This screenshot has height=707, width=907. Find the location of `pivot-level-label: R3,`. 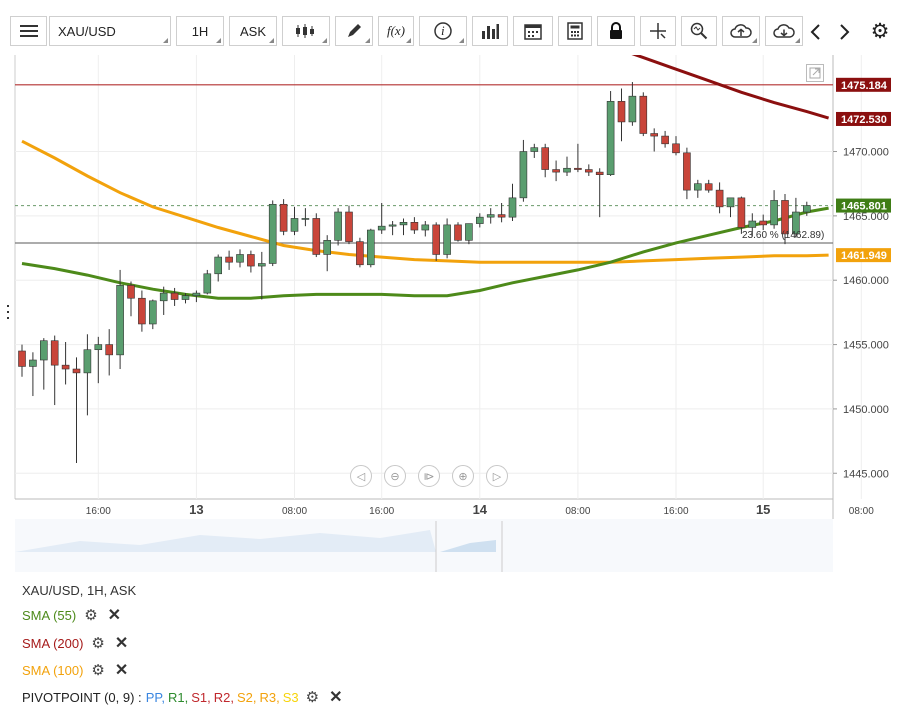

pivot-level-label: R3, is located at coordinates (269, 697).